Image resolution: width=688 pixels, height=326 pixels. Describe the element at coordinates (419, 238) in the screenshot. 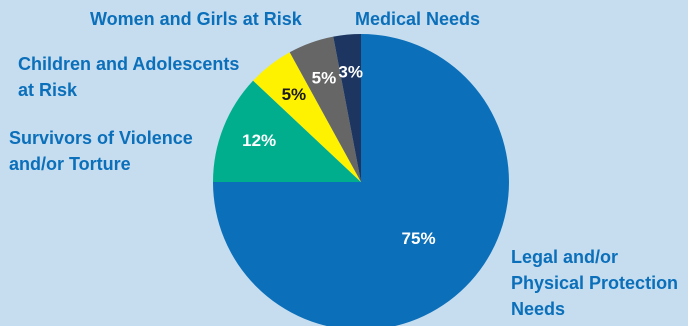

I see `slice-value-label-legal-and-or-physical-protection-needs: 75%` at that location.